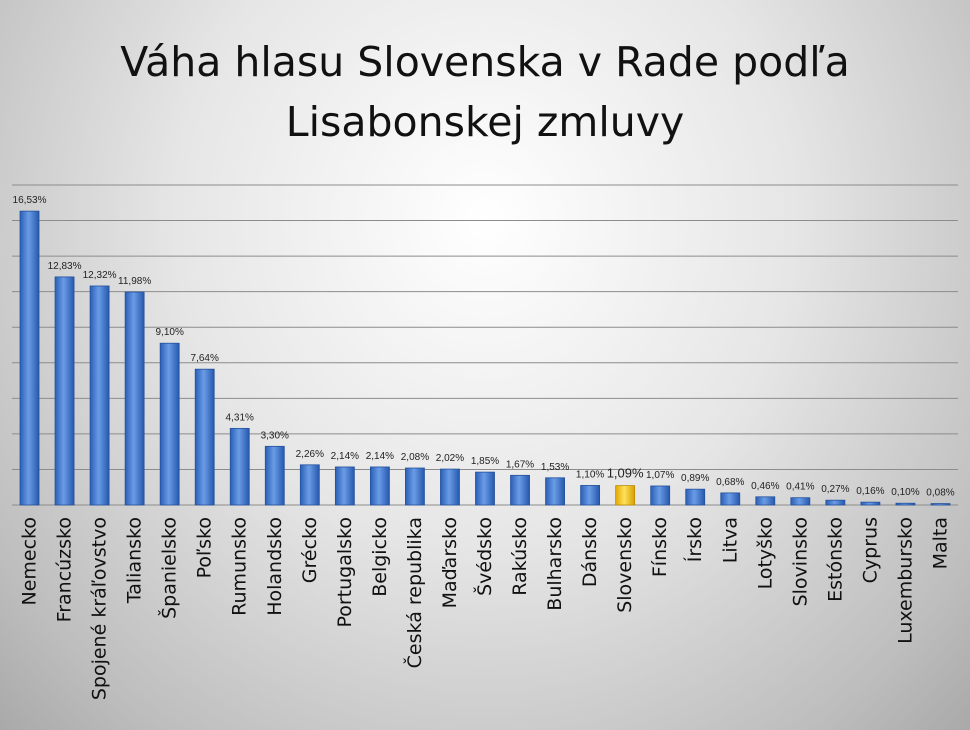 The image size is (970, 730). Describe the element at coordinates (135, 560) in the screenshot. I see `category-label-3: Taliansko` at that location.